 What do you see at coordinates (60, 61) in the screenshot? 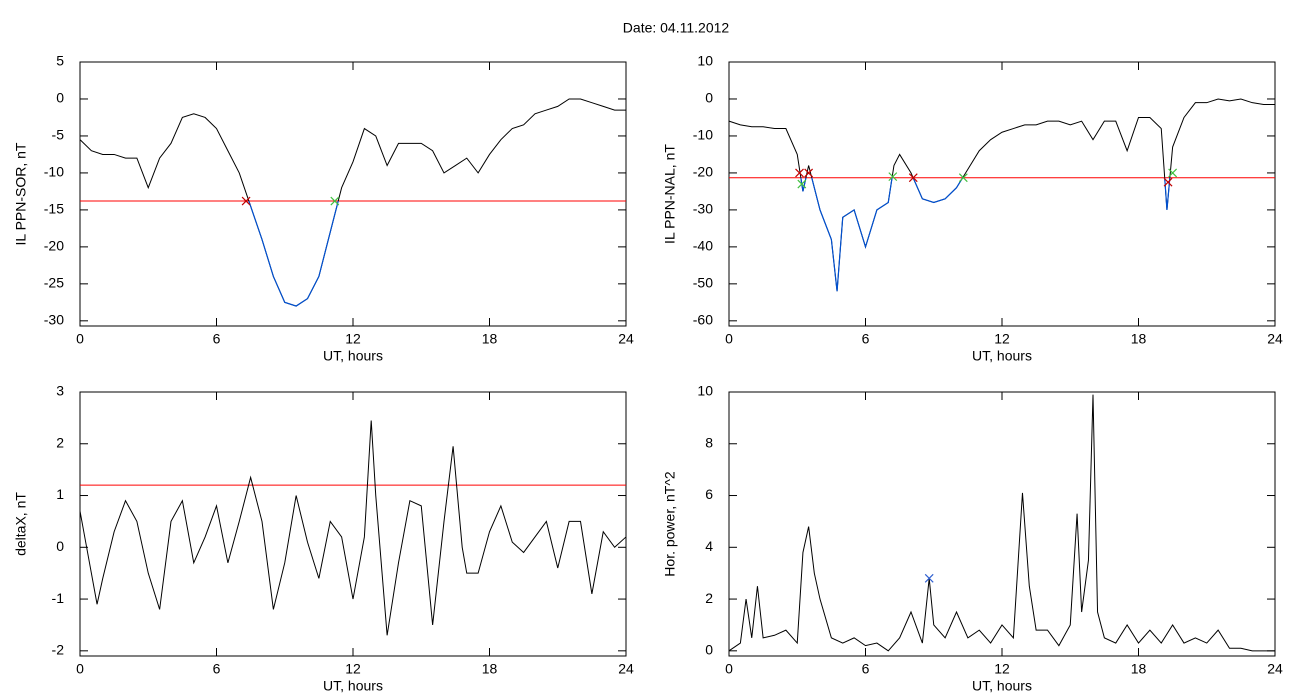
I see `y-tick-label: 5` at bounding box center [60, 61].